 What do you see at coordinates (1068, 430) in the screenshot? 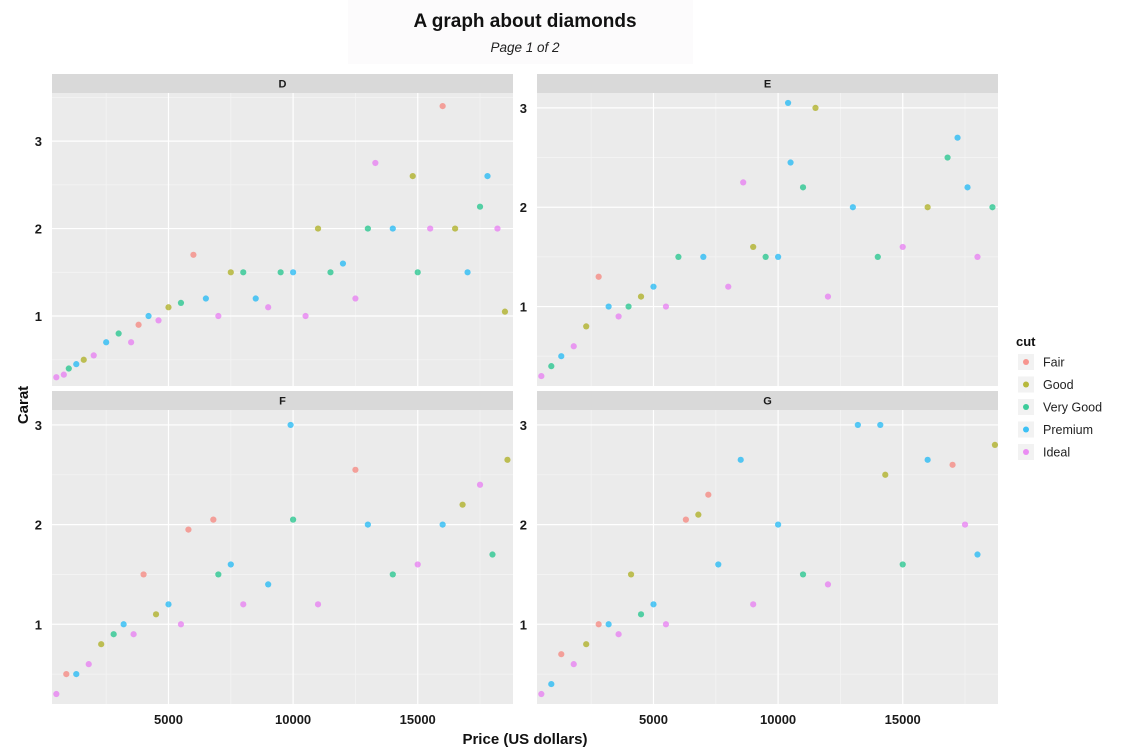
I see `legend-label: Premium` at bounding box center [1068, 430].